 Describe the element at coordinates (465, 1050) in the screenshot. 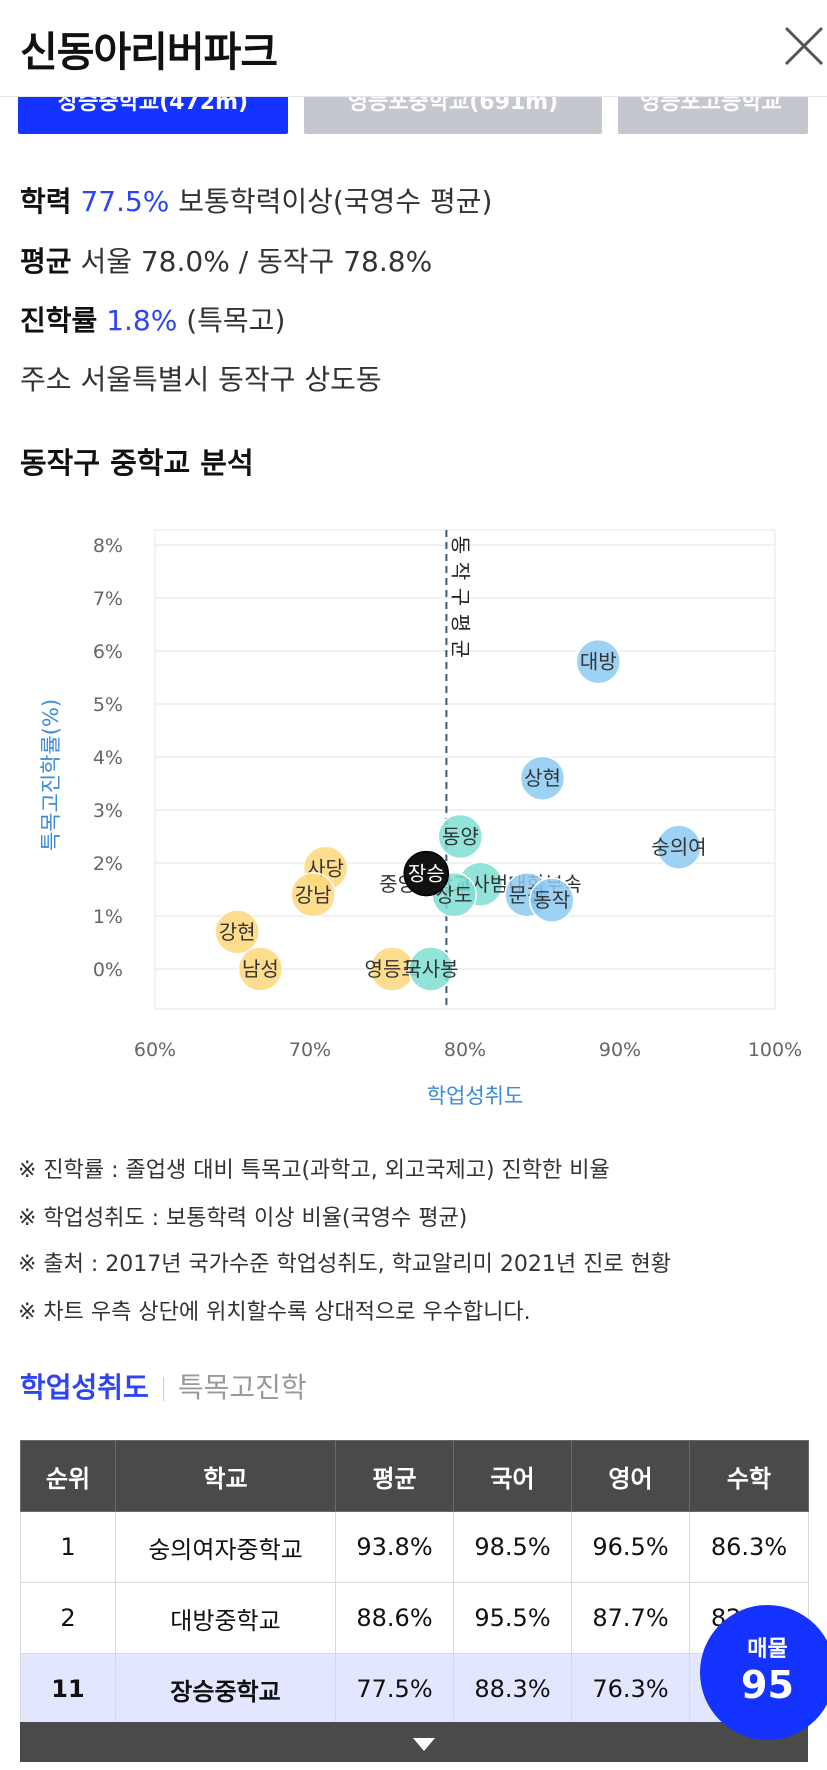

I see `x-tick-label: 80%` at that location.